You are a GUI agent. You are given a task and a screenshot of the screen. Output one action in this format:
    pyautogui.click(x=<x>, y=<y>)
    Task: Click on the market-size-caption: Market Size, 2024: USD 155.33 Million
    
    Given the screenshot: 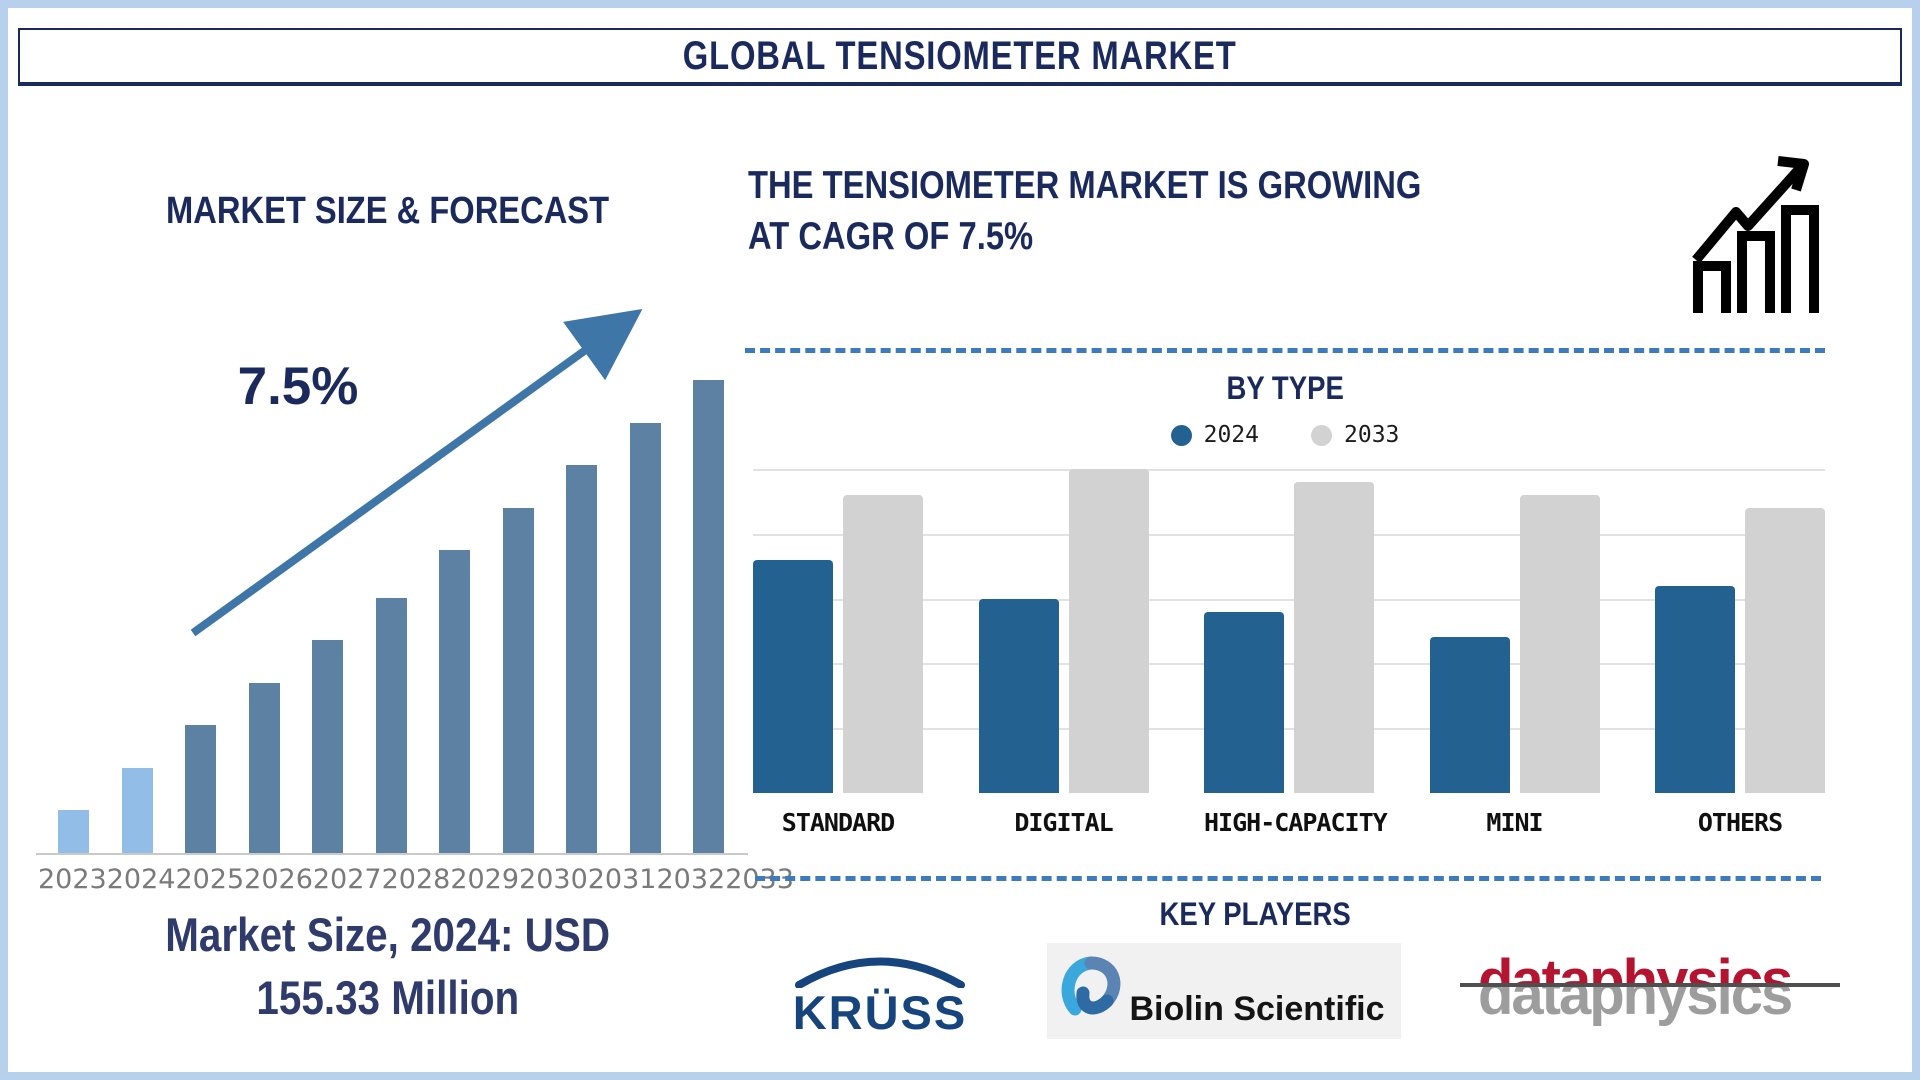 What is the action you would take?
    pyautogui.click(x=388, y=966)
    